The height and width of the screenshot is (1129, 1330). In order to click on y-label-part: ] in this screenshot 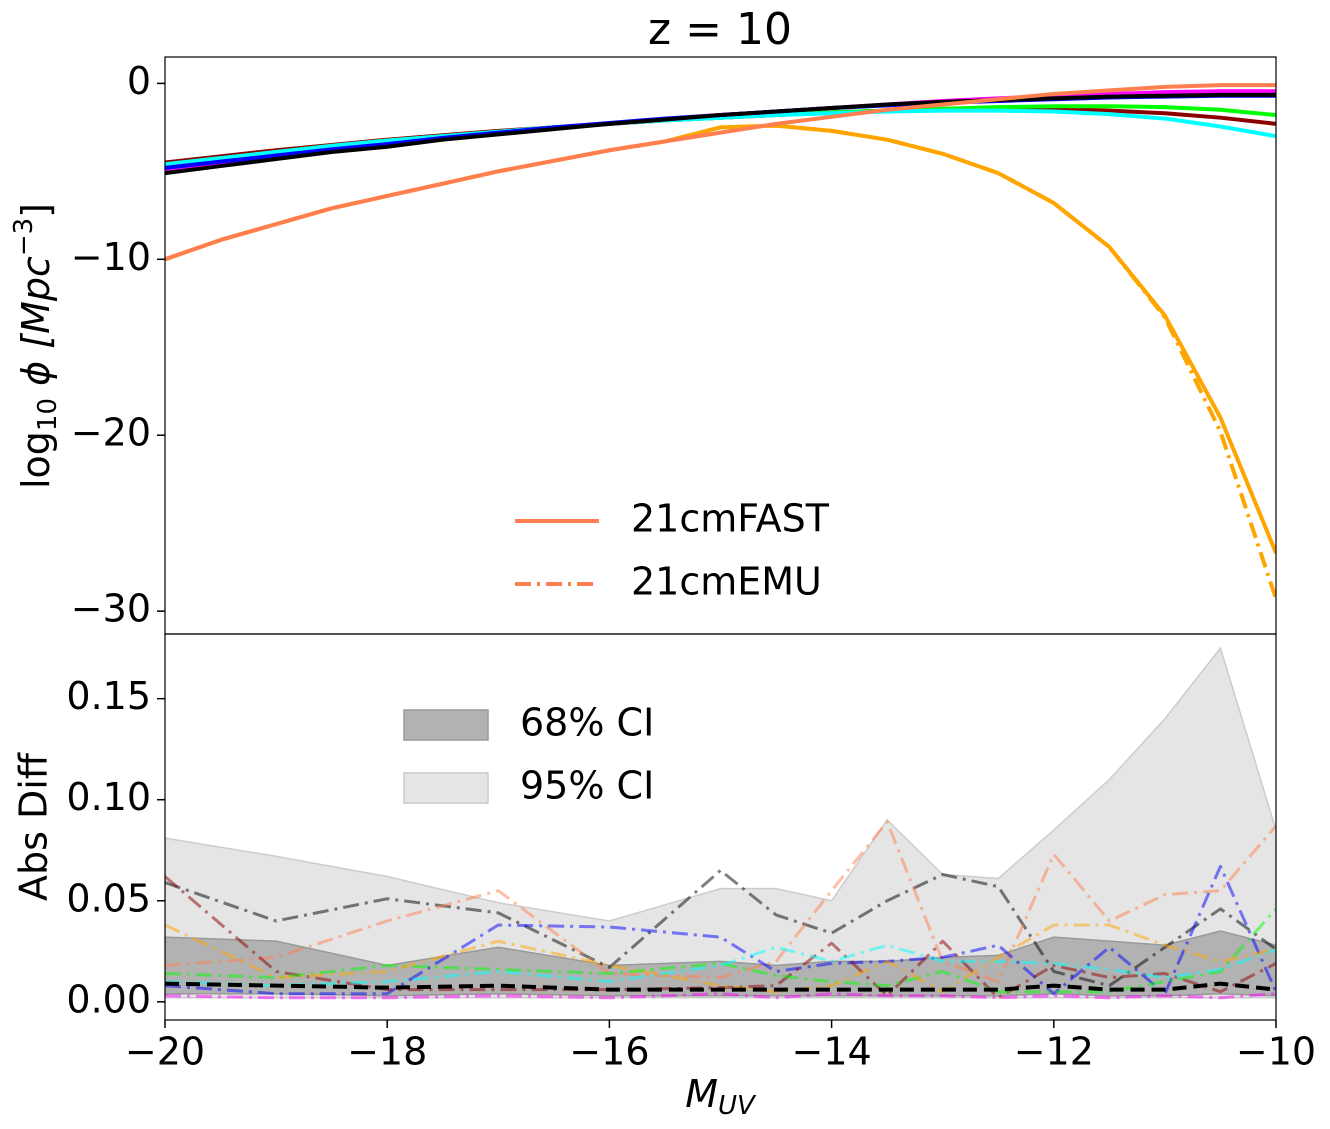, I will do `click(36, 210)`.